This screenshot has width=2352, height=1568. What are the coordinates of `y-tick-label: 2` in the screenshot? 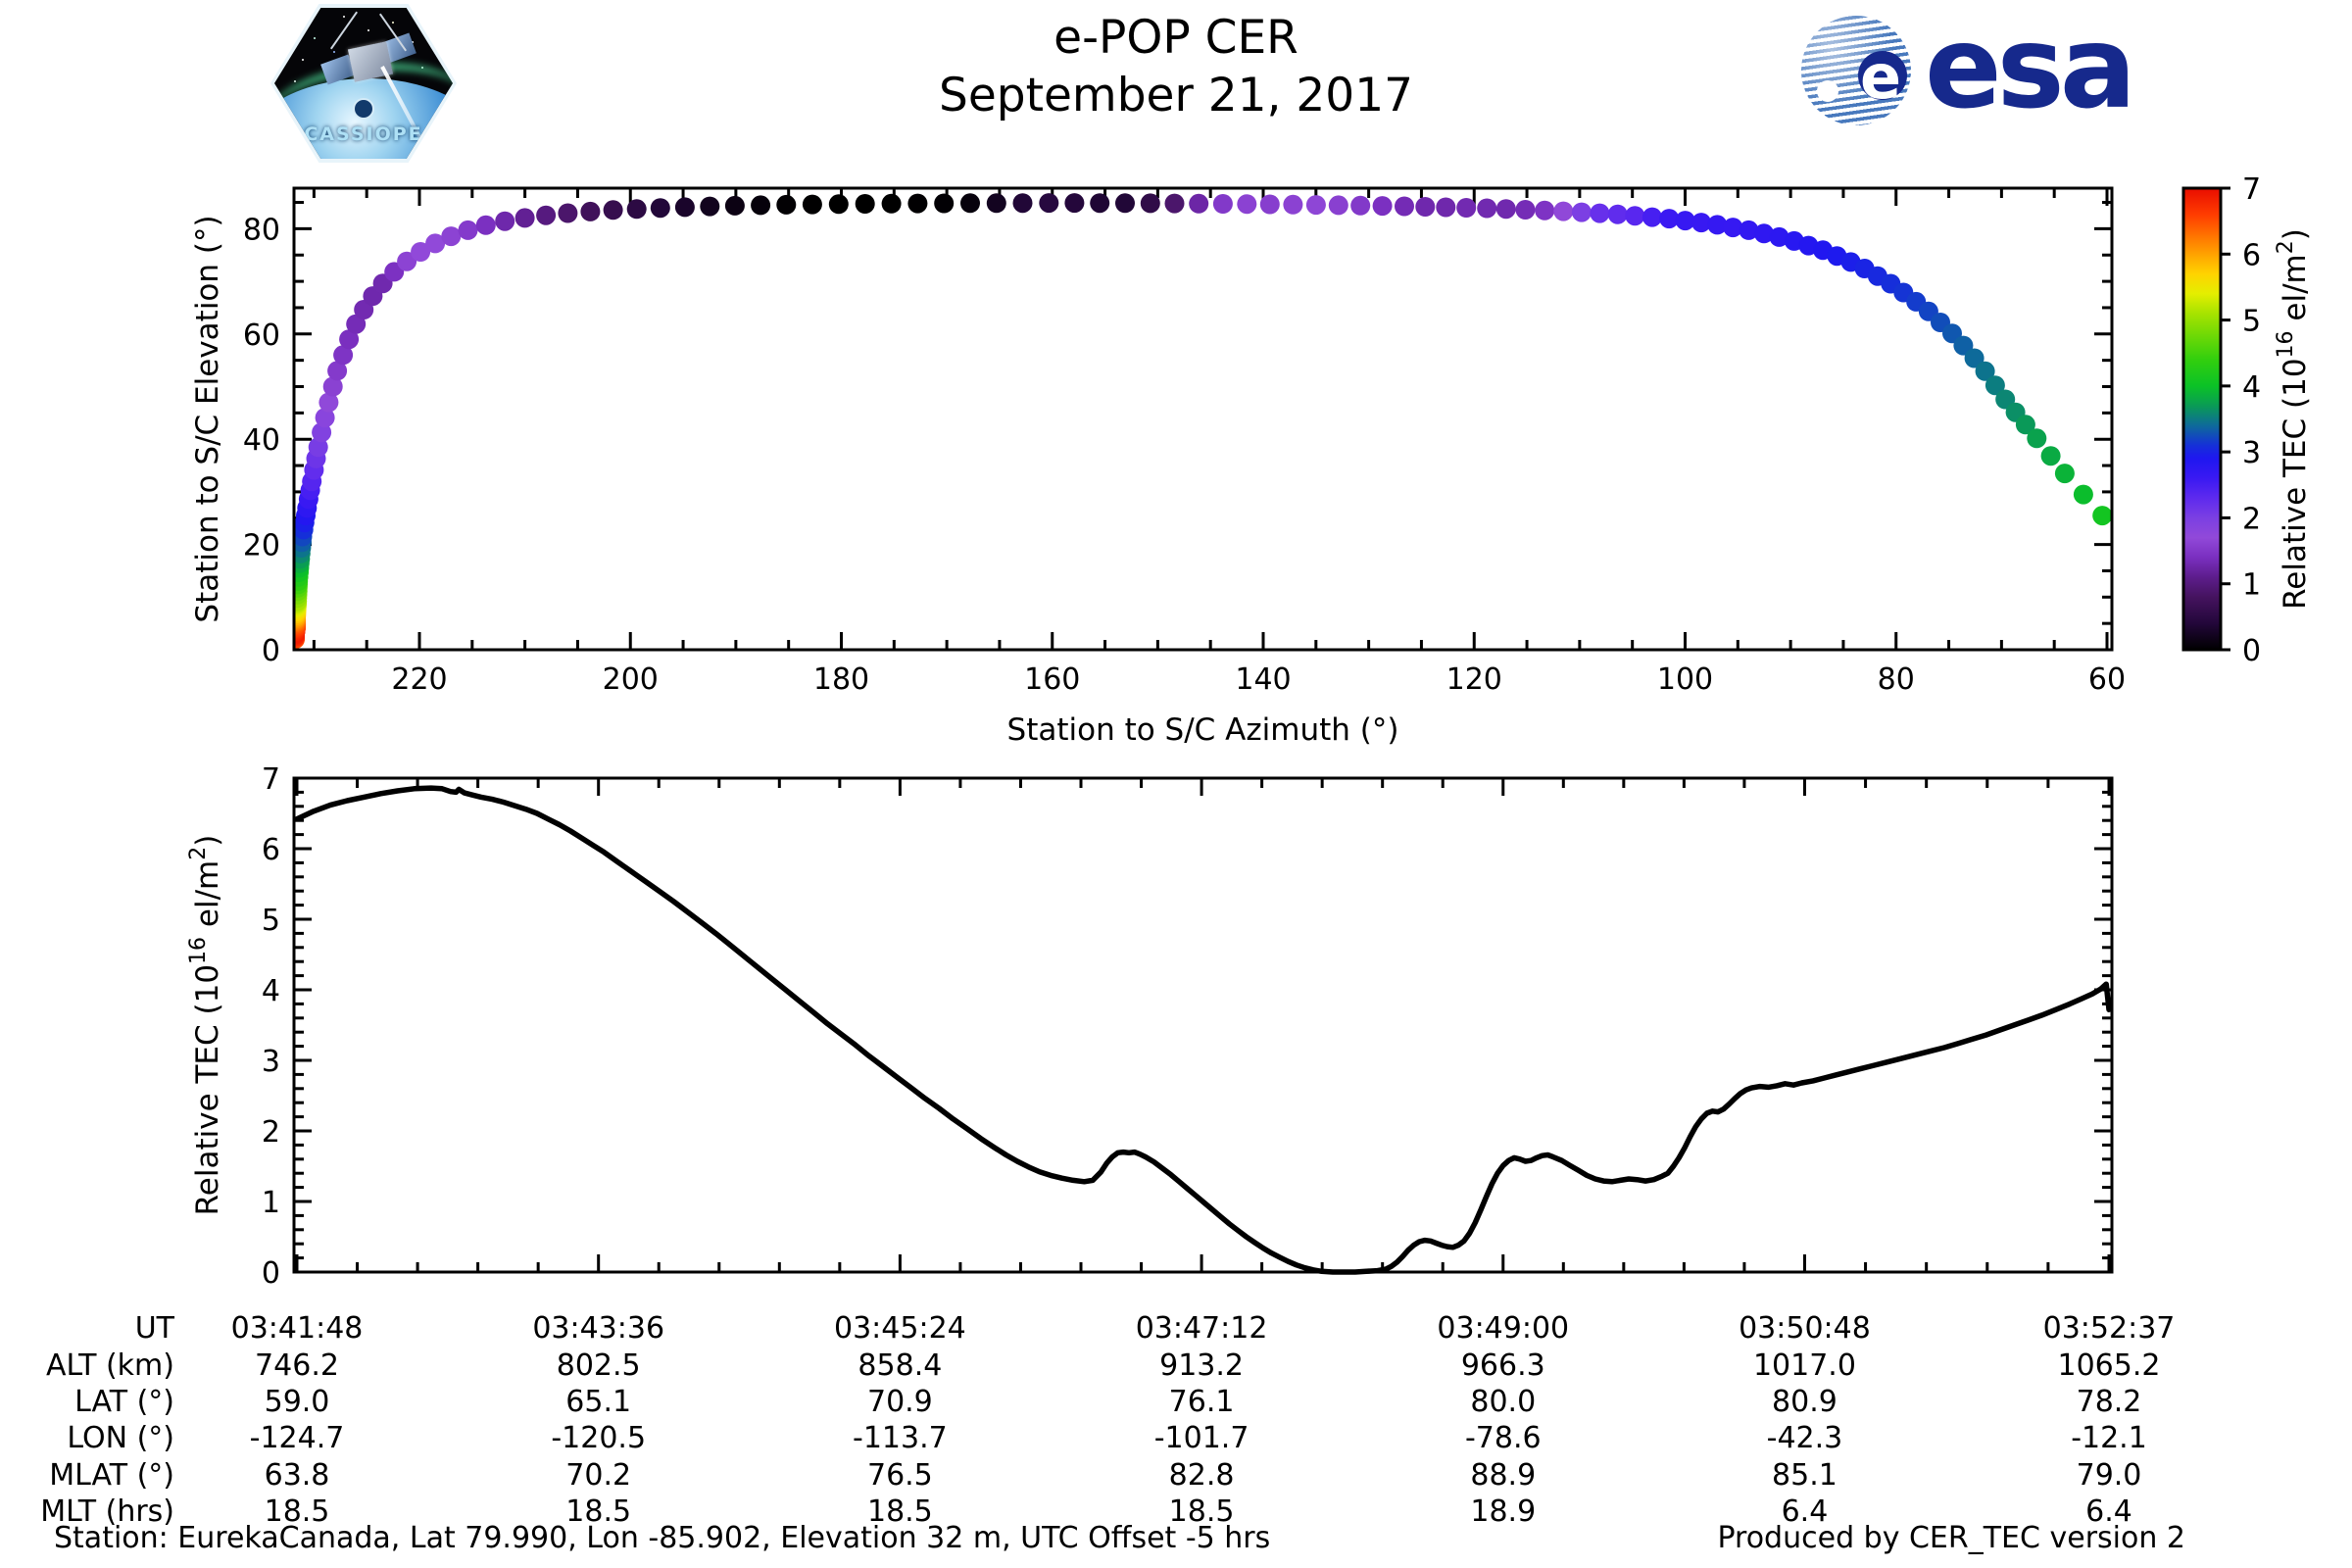 It's located at (271, 1132).